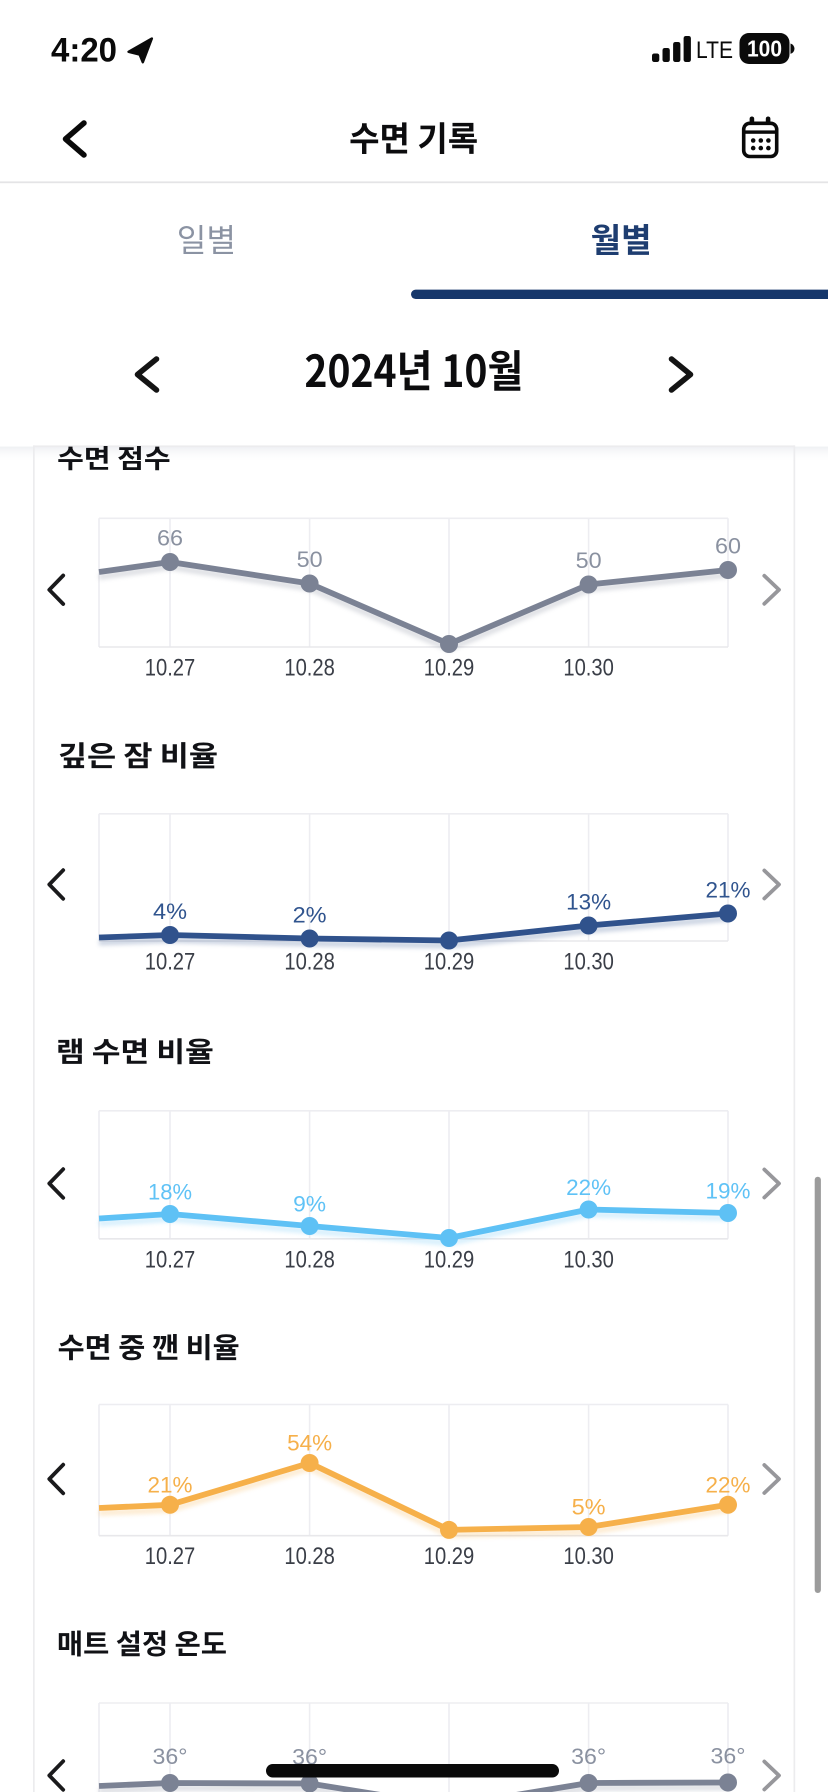  What do you see at coordinates (84, 51) in the screenshot?
I see `svg-text: 4:20` at bounding box center [84, 51].